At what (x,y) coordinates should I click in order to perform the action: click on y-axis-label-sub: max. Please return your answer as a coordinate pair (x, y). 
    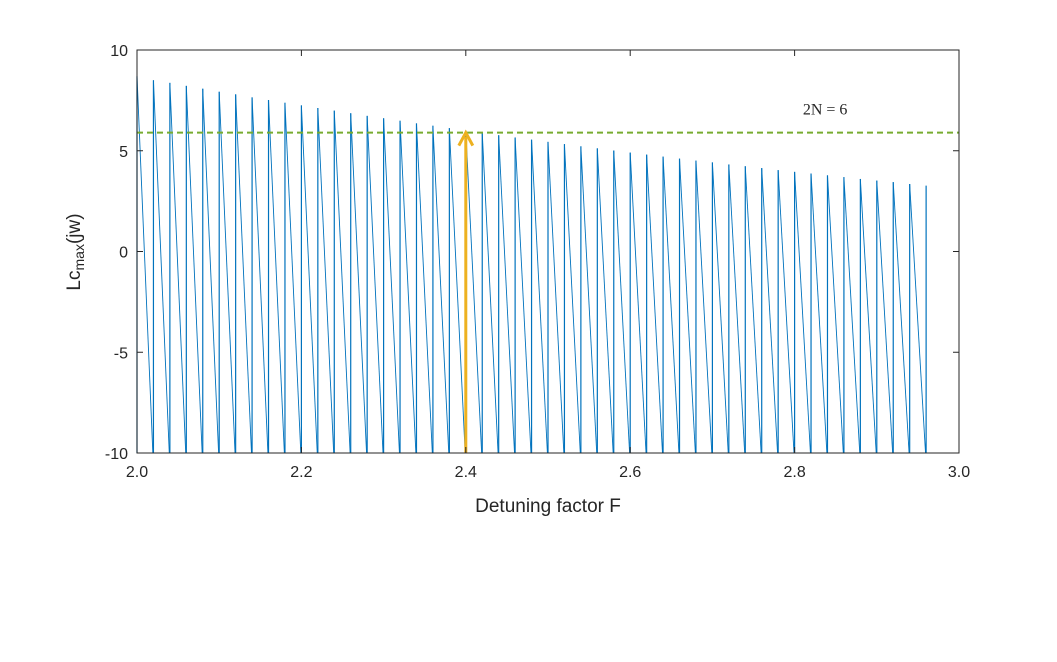
    Looking at the image, I should click on (79, 257).